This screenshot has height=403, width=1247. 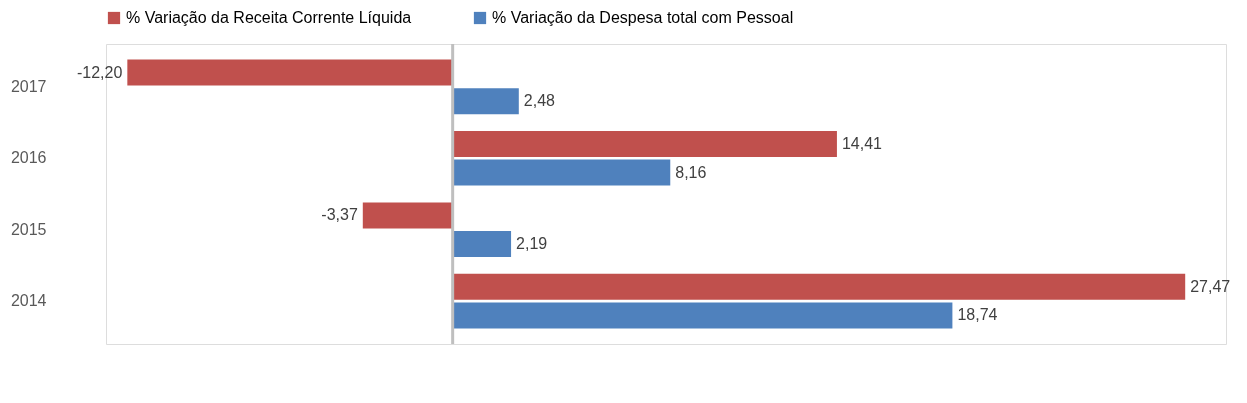 What do you see at coordinates (269, 17) in the screenshot?
I see `legend-label: % Variação da Receita Corrente Líquida` at bounding box center [269, 17].